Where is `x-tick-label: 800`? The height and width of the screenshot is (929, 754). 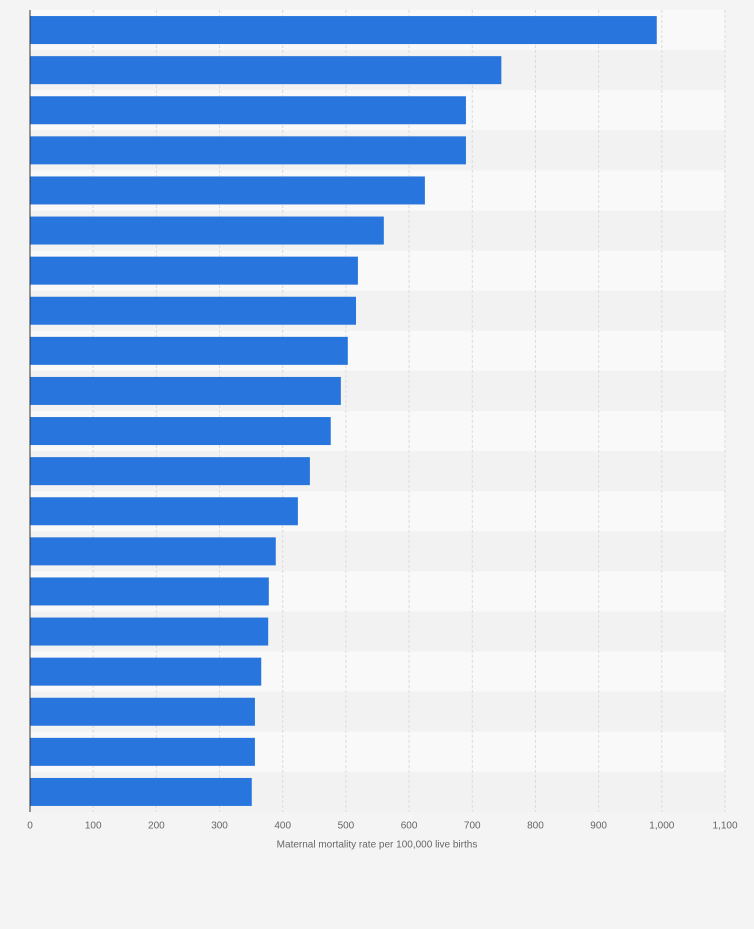 x-tick-label: 800 is located at coordinates (535, 826).